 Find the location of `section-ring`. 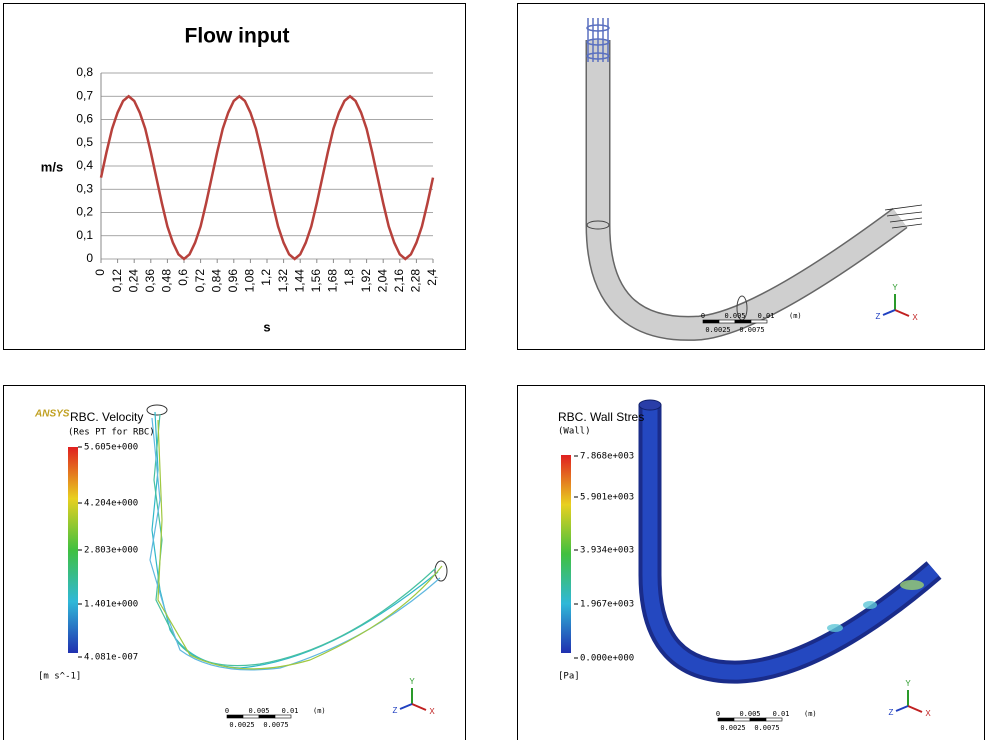

section-ring is located at coordinates (598, 225).